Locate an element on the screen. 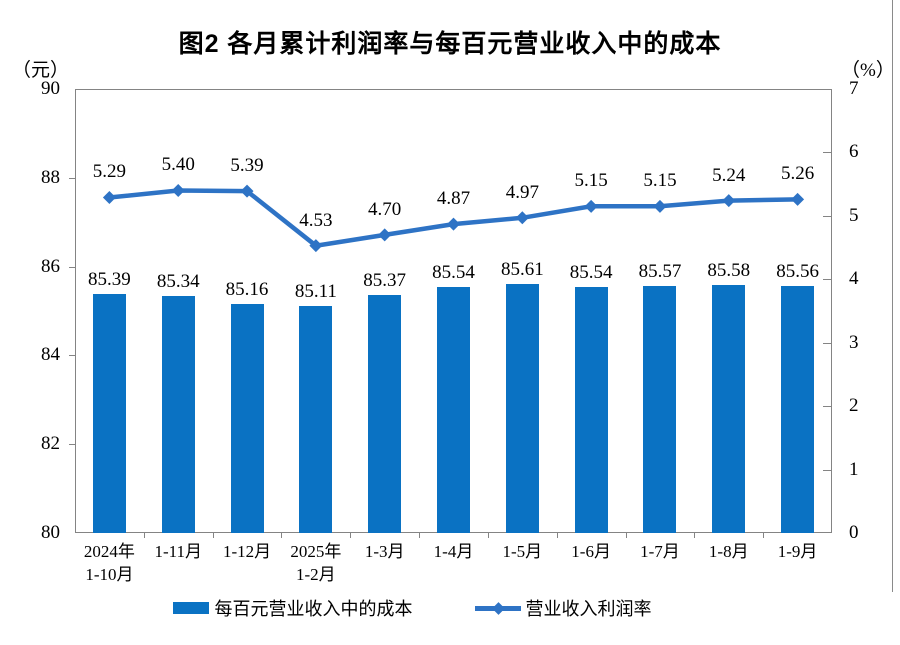  line-value-label: 5.24 is located at coordinates (729, 175).